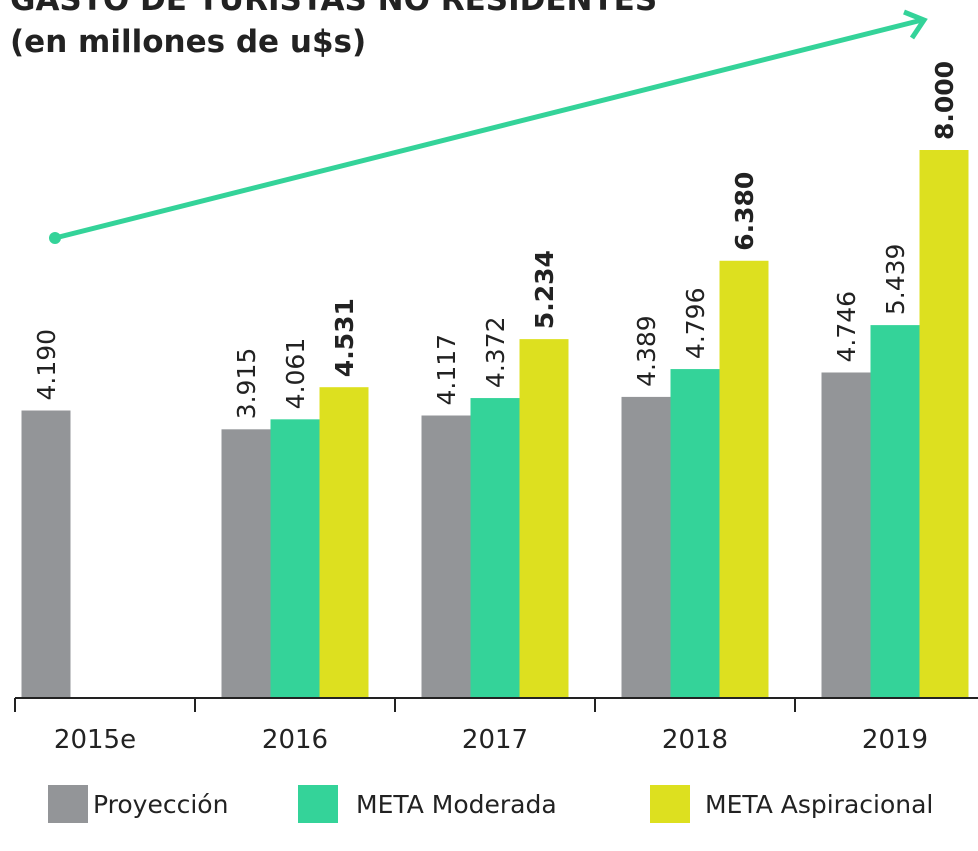 The image size is (978, 851). Describe the element at coordinates (246, 384) in the screenshot. I see `value-label: 3.915` at that location.